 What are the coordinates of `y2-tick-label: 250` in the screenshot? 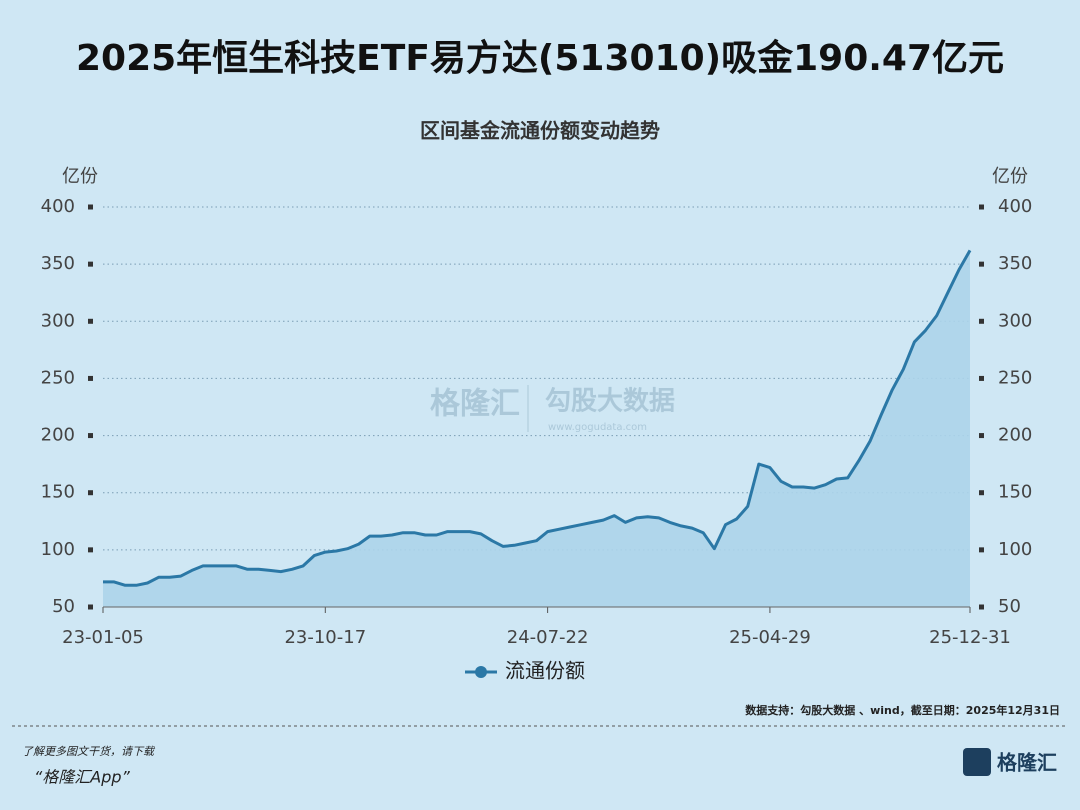 It's located at (1015, 377).